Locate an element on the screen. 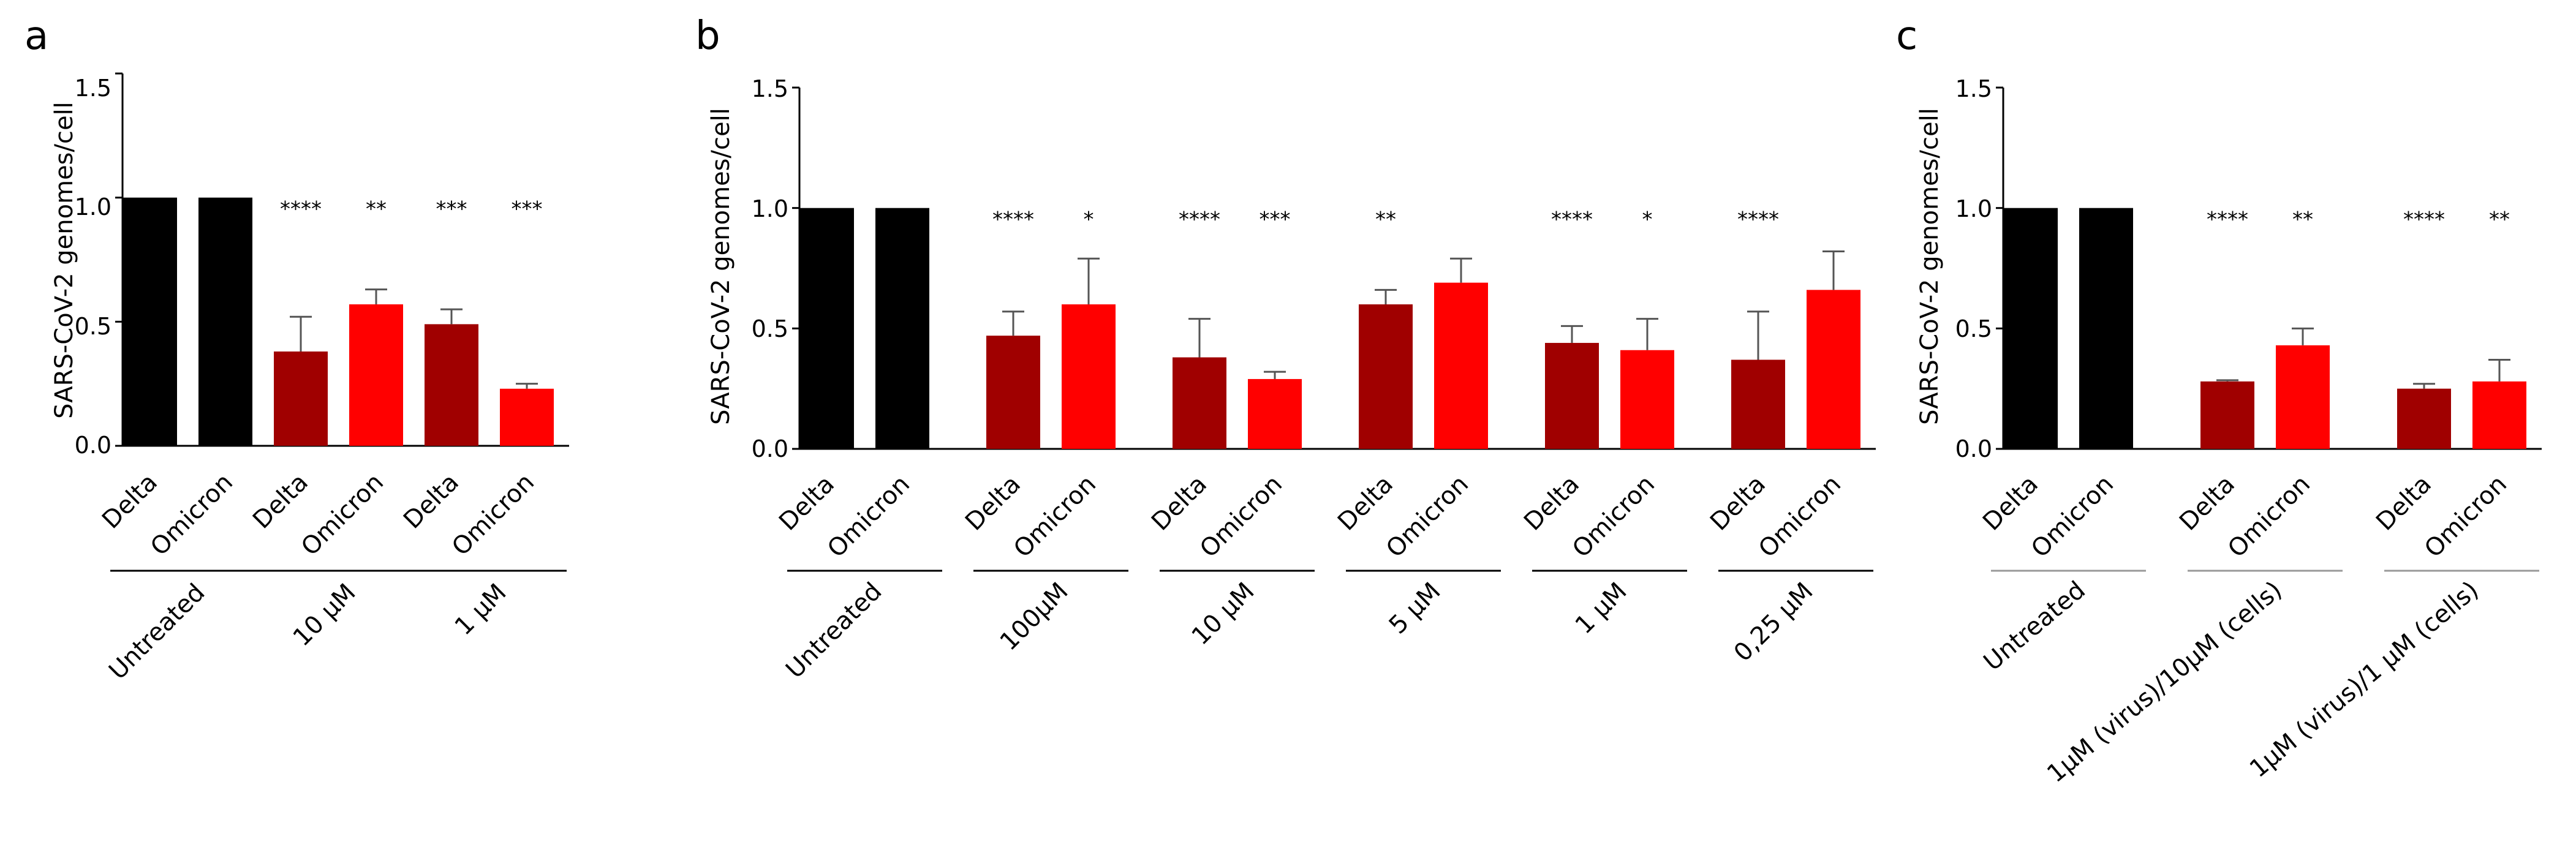  group-label: 100µM is located at coordinates (1034, 616).